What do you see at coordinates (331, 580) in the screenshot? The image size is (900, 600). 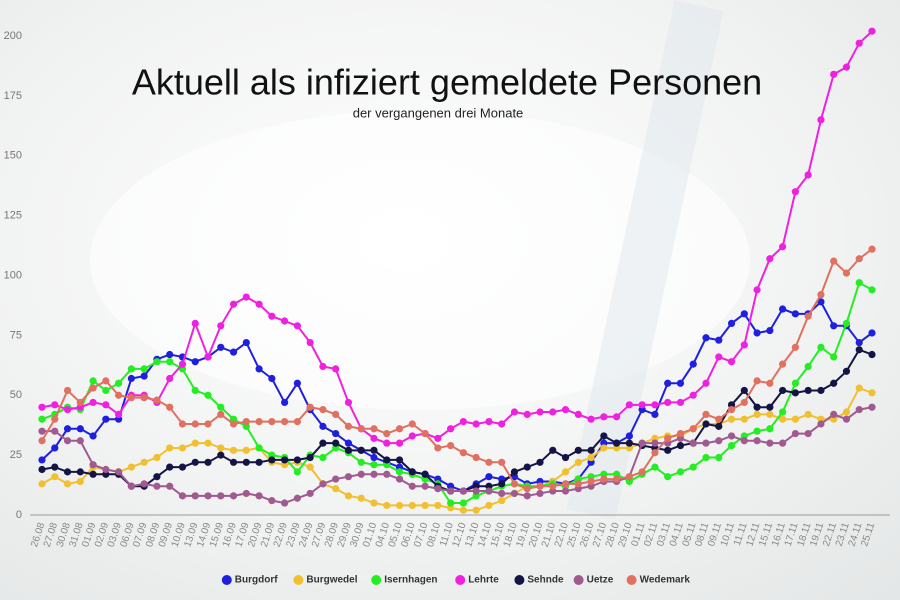 I see `legend-label: Burgwedel` at bounding box center [331, 580].